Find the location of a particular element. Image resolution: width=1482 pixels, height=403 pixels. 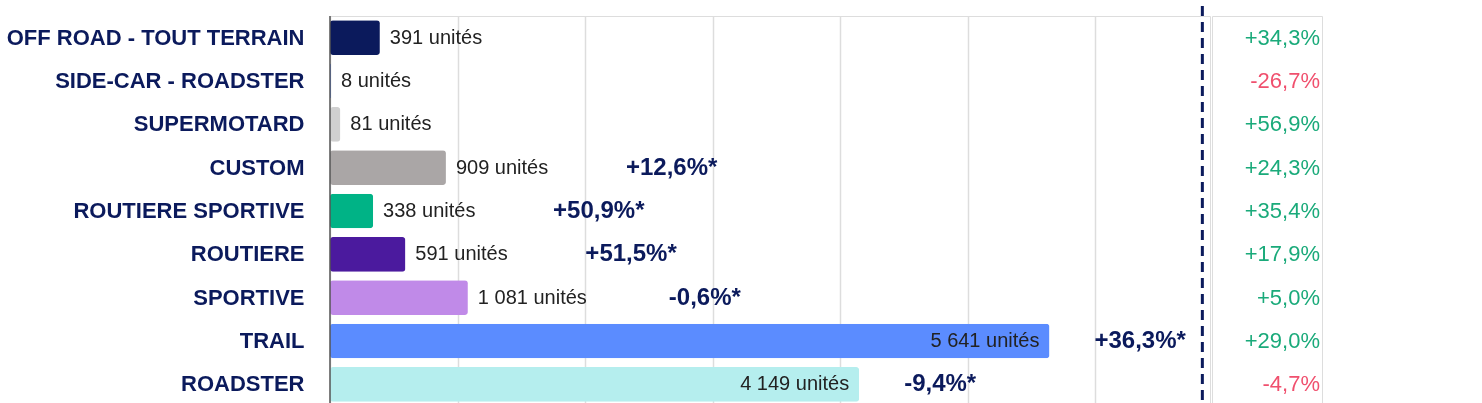

text: +35,4% is located at coordinates (1282, 210).